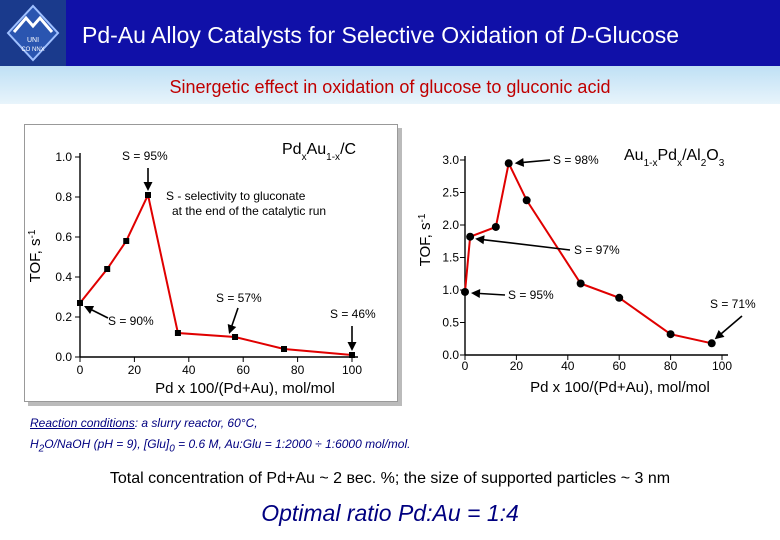 The height and width of the screenshot is (540, 780). What do you see at coordinates (671, 366) in the screenshot?
I see `right-x-tick-label: 80` at bounding box center [671, 366].